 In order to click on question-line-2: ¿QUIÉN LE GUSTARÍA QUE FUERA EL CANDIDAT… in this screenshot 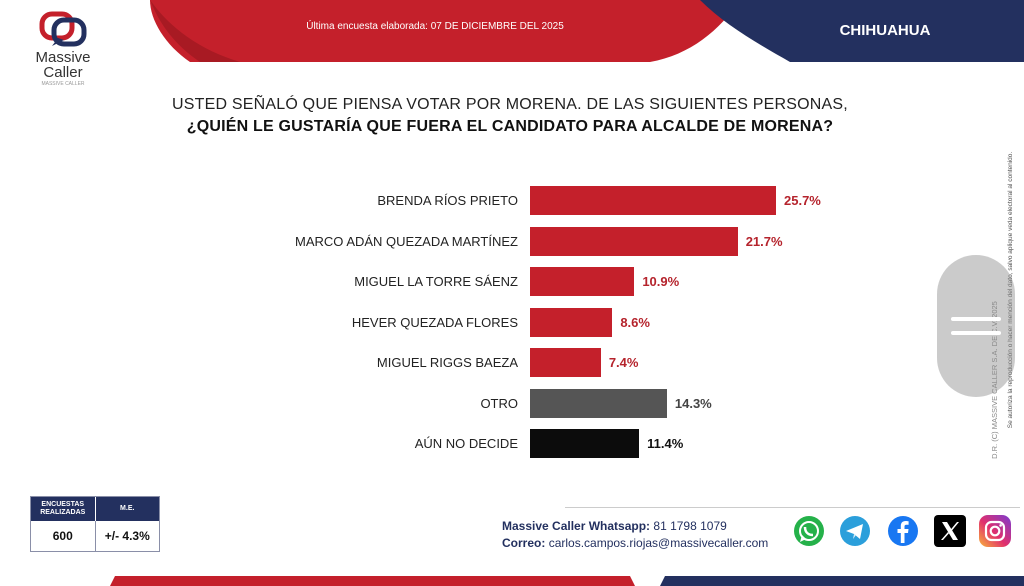, I will do `click(510, 126)`.